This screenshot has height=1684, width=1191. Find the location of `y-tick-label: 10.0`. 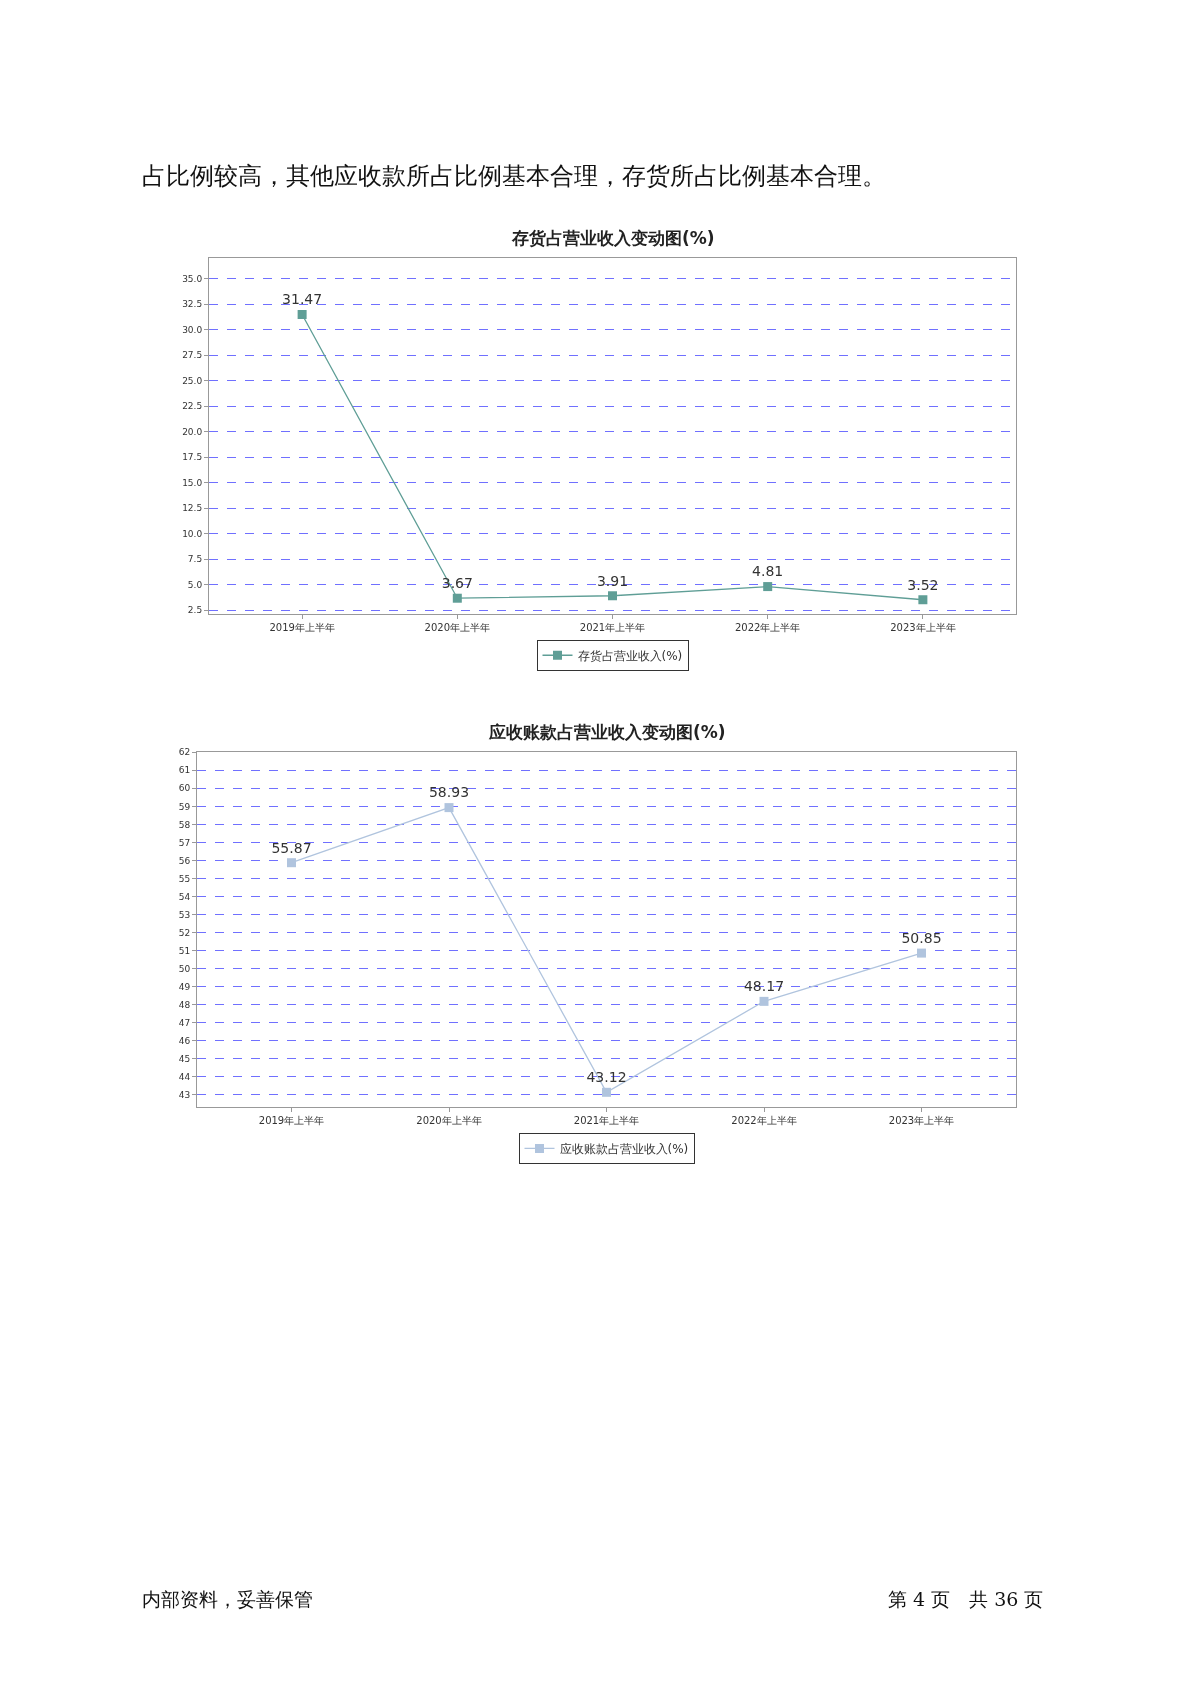

y-tick-label: 10.0 is located at coordinates (192, 533).